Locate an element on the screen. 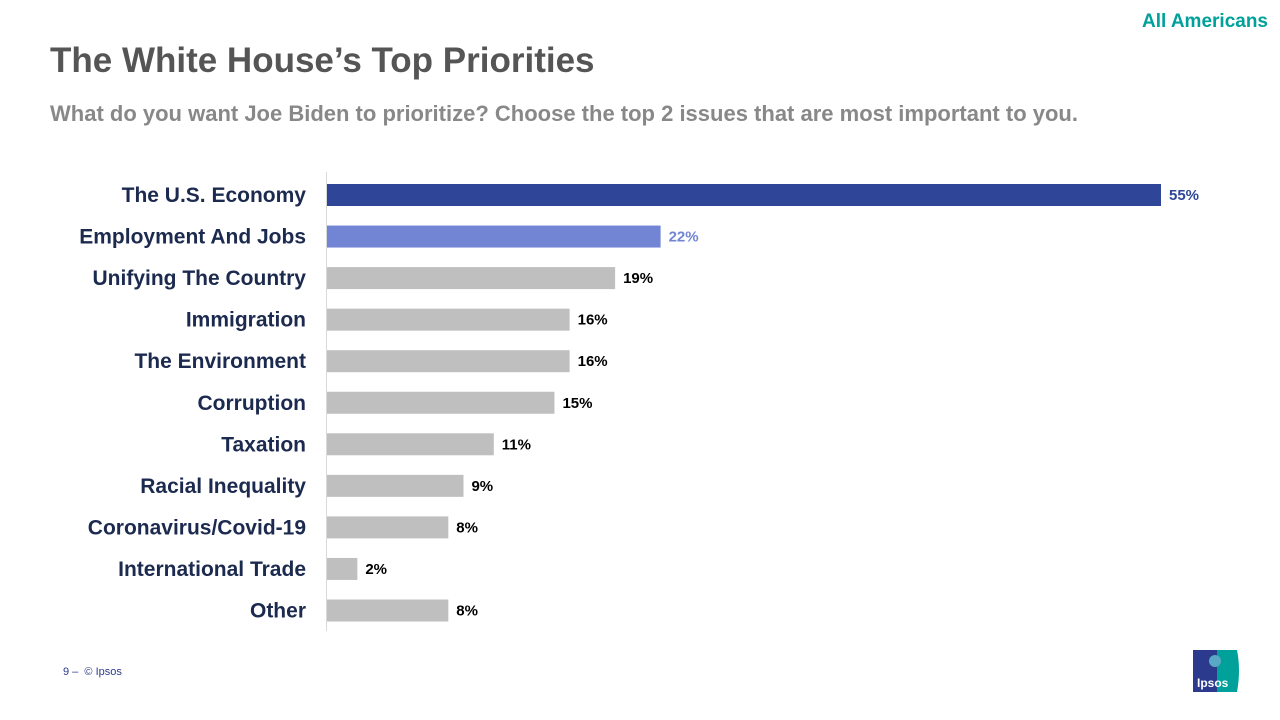  category-label: Racial Inequality is located at coordinates (223, 486).